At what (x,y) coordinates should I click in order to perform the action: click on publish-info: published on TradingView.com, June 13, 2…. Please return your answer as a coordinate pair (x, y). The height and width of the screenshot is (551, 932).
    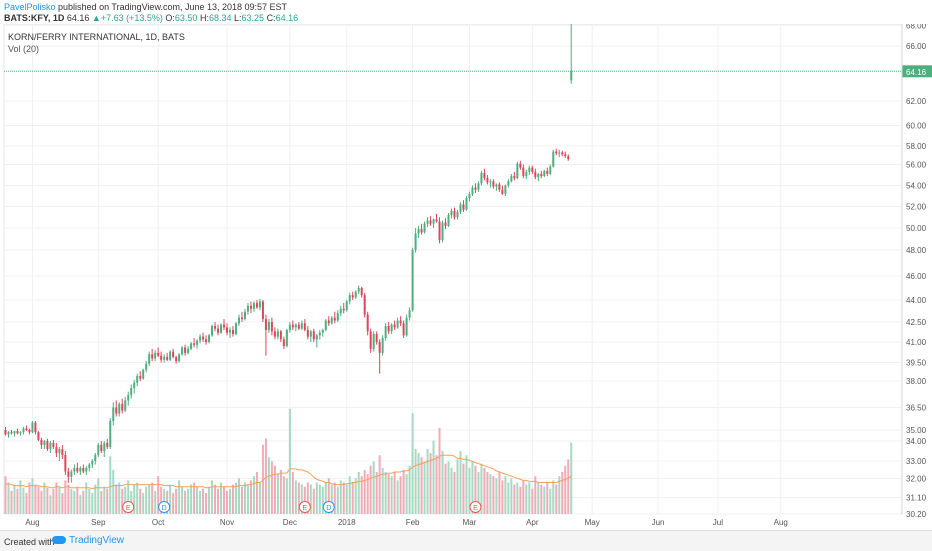
    Looking at the image, I should click on (171, 7).